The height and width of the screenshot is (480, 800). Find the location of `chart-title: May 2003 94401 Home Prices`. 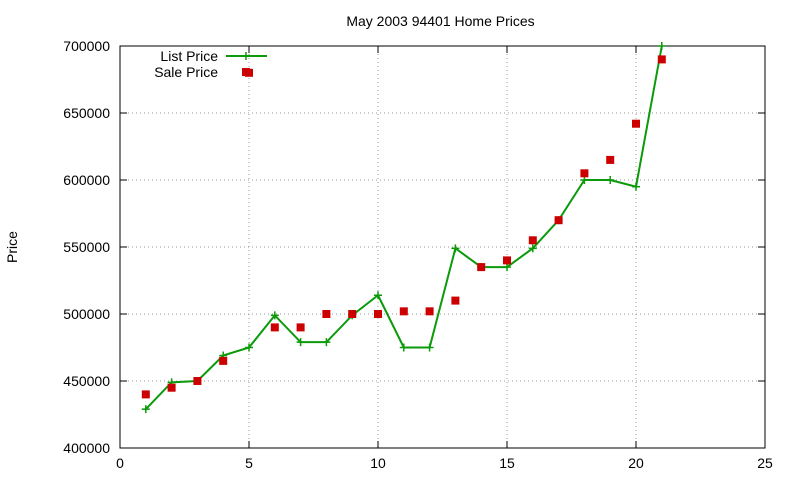

chart-title: May 2003 94401 Home Prices is located at coordinates (440, 21).